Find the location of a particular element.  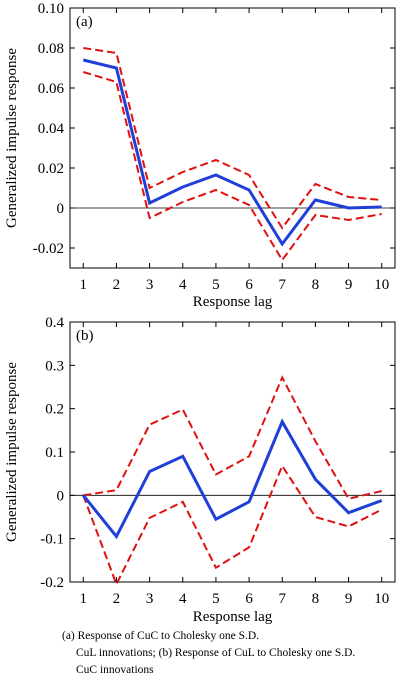

figure-caption-line-1: (a) Response of CuC to Cholesky one S.D. is located at coordinates (200, 636).